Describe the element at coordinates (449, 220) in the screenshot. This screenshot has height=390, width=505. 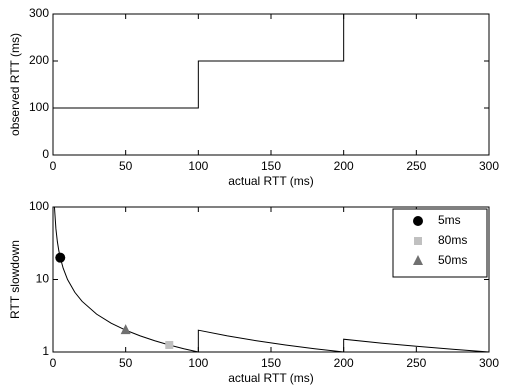
I see `legend-label: 5ms` at that location.